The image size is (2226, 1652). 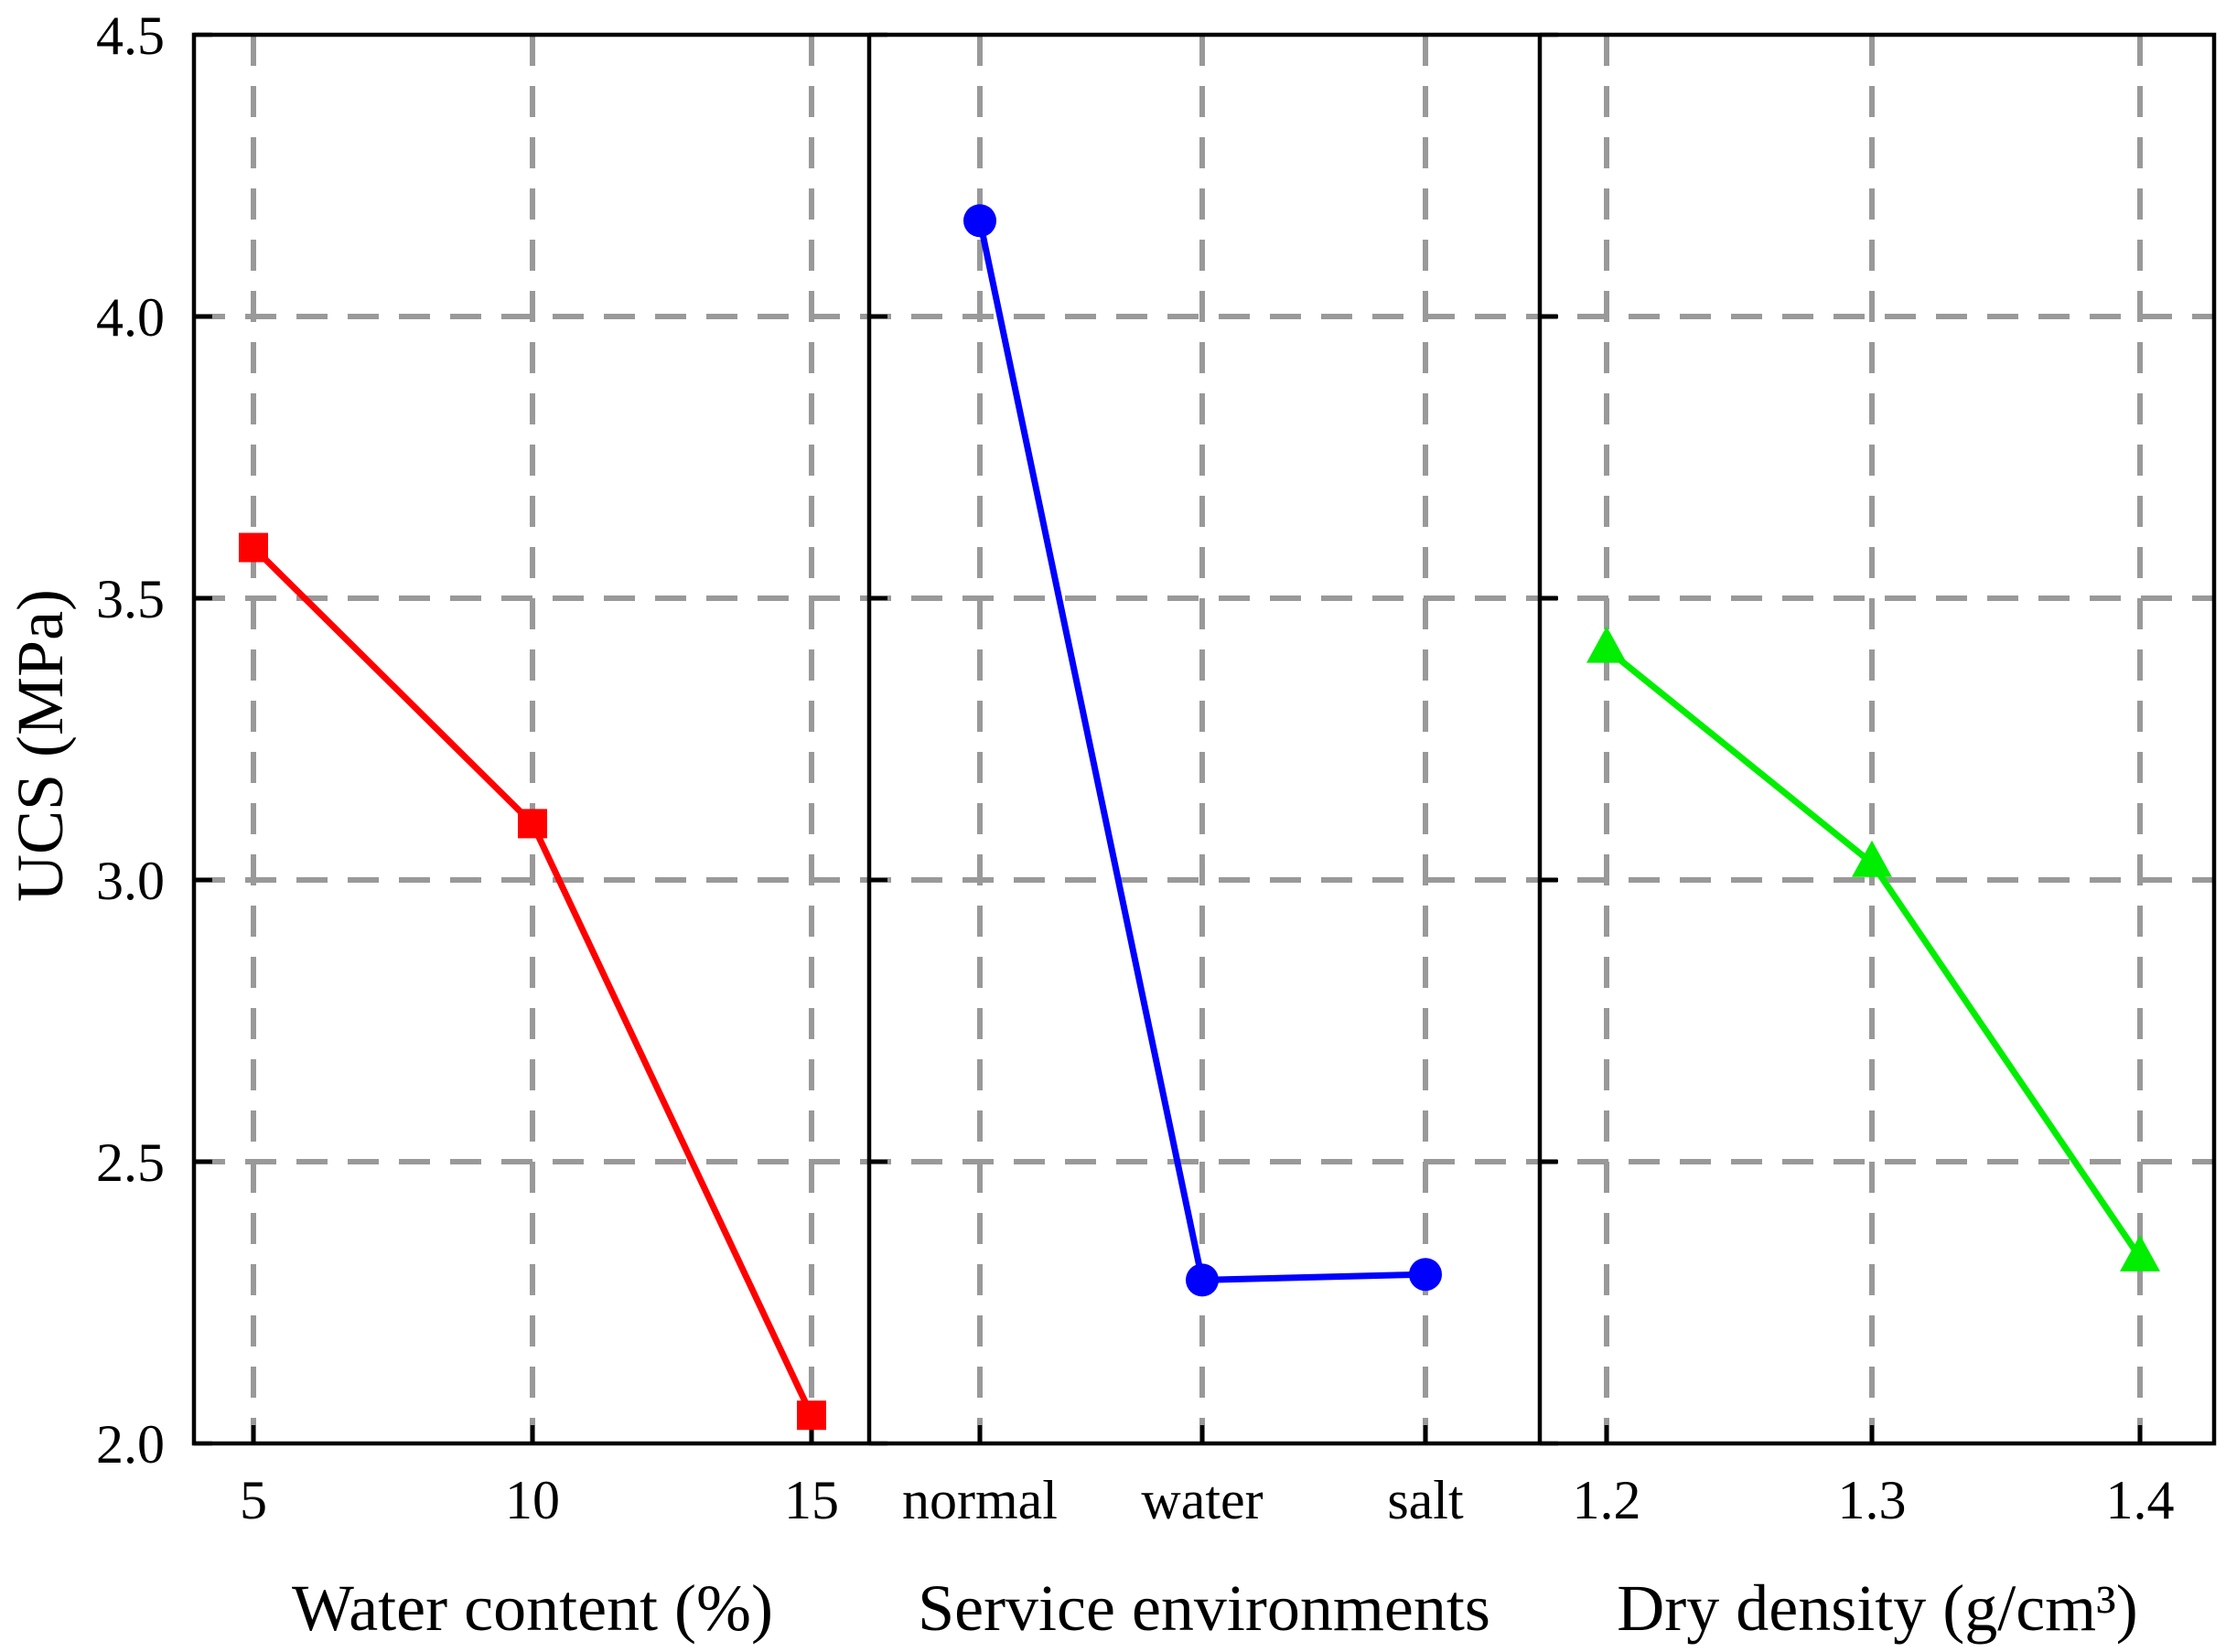 What do you see at coordinates (40, 745) in the screenshot?
I see `y-axis-title: UCS (MPa)` at bounding box center [40, 745].